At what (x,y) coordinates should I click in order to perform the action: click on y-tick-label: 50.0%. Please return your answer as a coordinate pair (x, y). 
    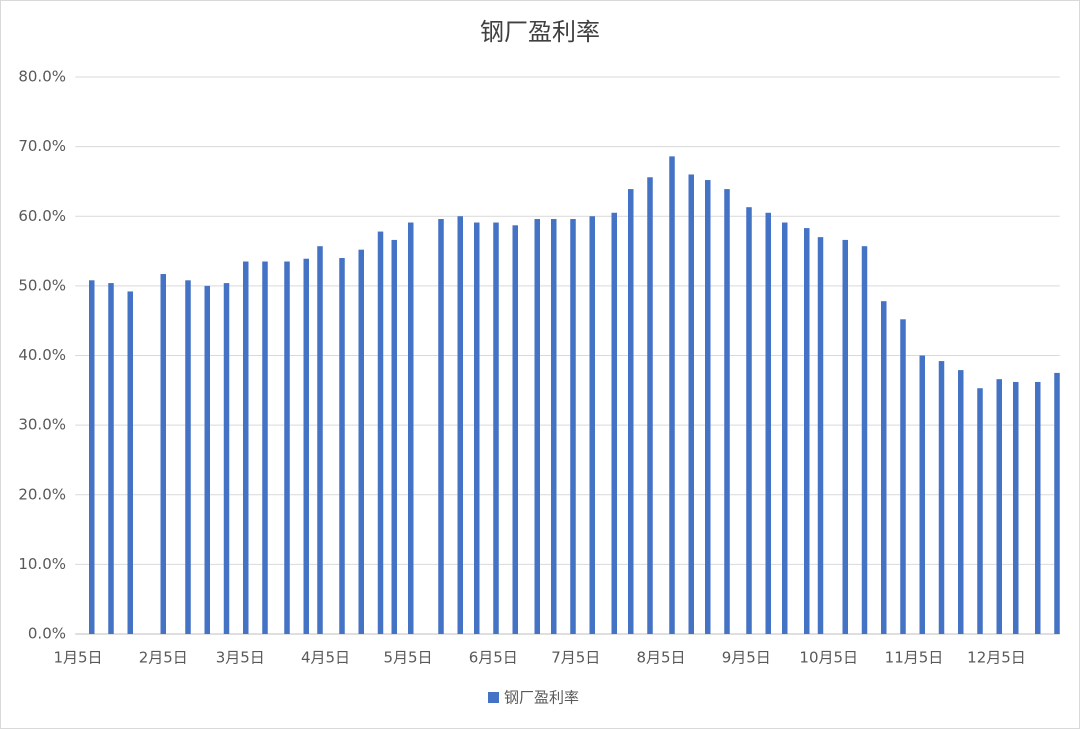
    Looking at the image, I should click on (42, 285).